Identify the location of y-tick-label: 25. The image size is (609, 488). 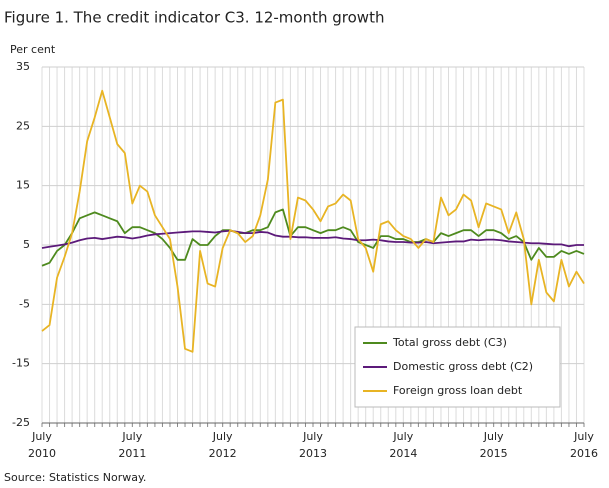
(23, 125).